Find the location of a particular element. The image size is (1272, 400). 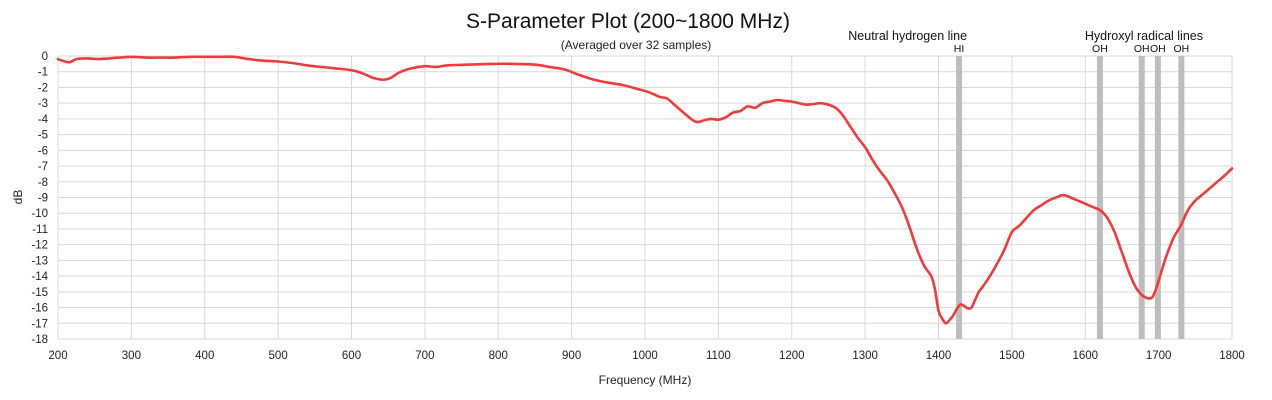

x-tick-label: 1600 is located at coordinates (1085, 356).